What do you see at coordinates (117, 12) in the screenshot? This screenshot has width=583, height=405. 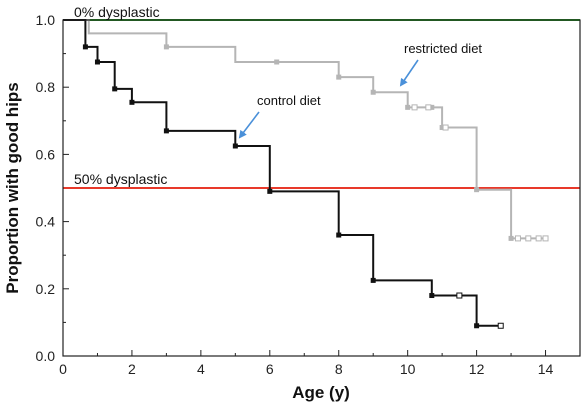 I see `ref-label-0-dysplastic: 0% dysplastic` at bounding box center [117, 12].